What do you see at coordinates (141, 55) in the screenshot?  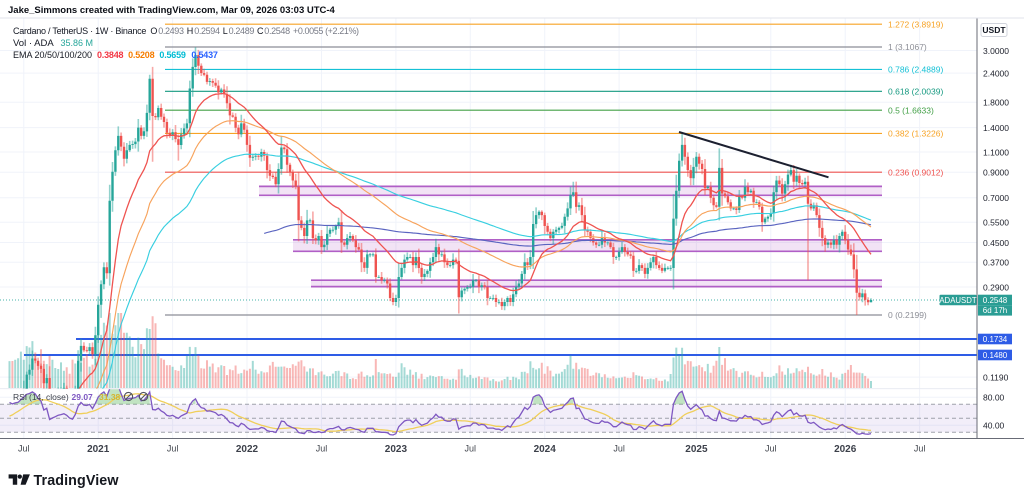 I see `svg-text: 0.5208` at bounding box center [141, 55].